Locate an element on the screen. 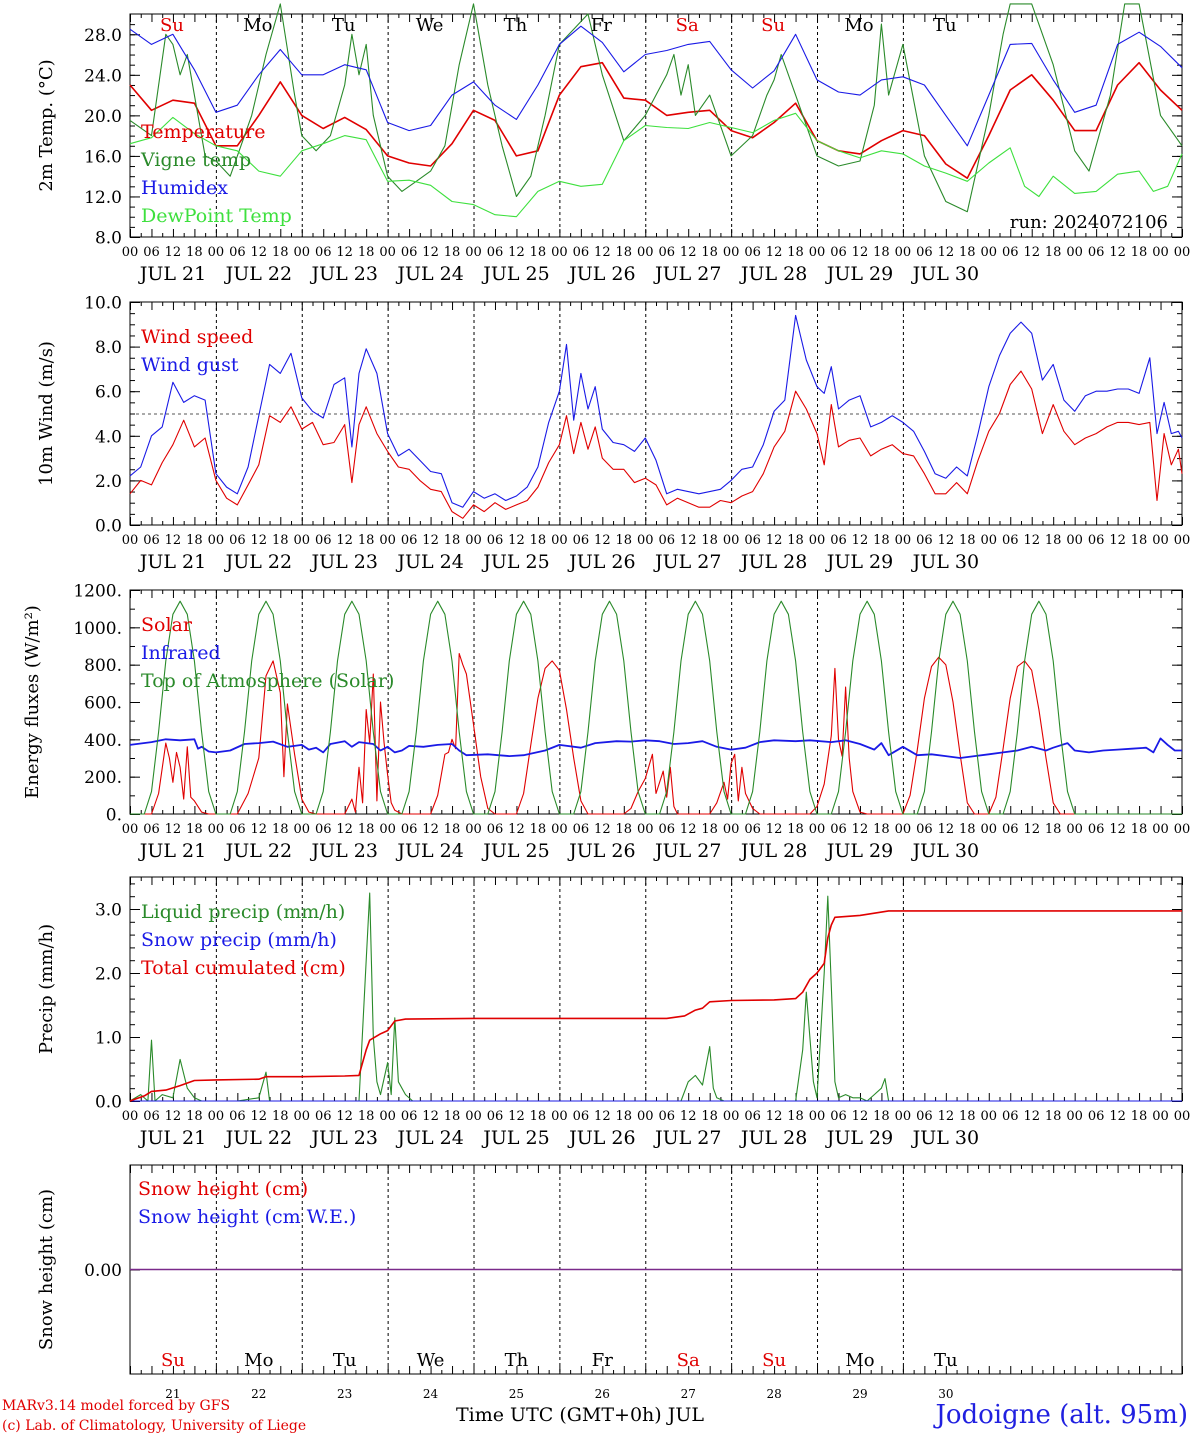  y-tick-label: 400. is located at coordinates (103, 741).